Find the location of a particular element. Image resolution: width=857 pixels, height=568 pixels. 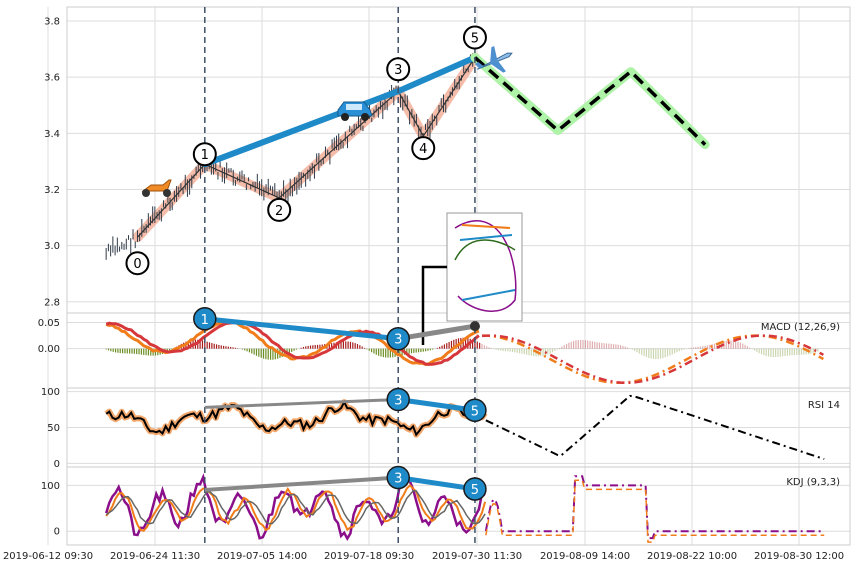

kdj-divergence-label: 5 is located at coordinates (475, 490).